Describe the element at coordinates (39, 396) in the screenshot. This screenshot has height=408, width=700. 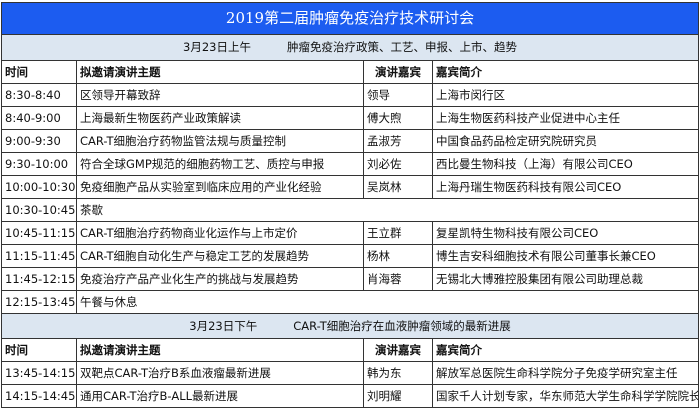
I see `time-cell: 14:15-14:45` at that location.